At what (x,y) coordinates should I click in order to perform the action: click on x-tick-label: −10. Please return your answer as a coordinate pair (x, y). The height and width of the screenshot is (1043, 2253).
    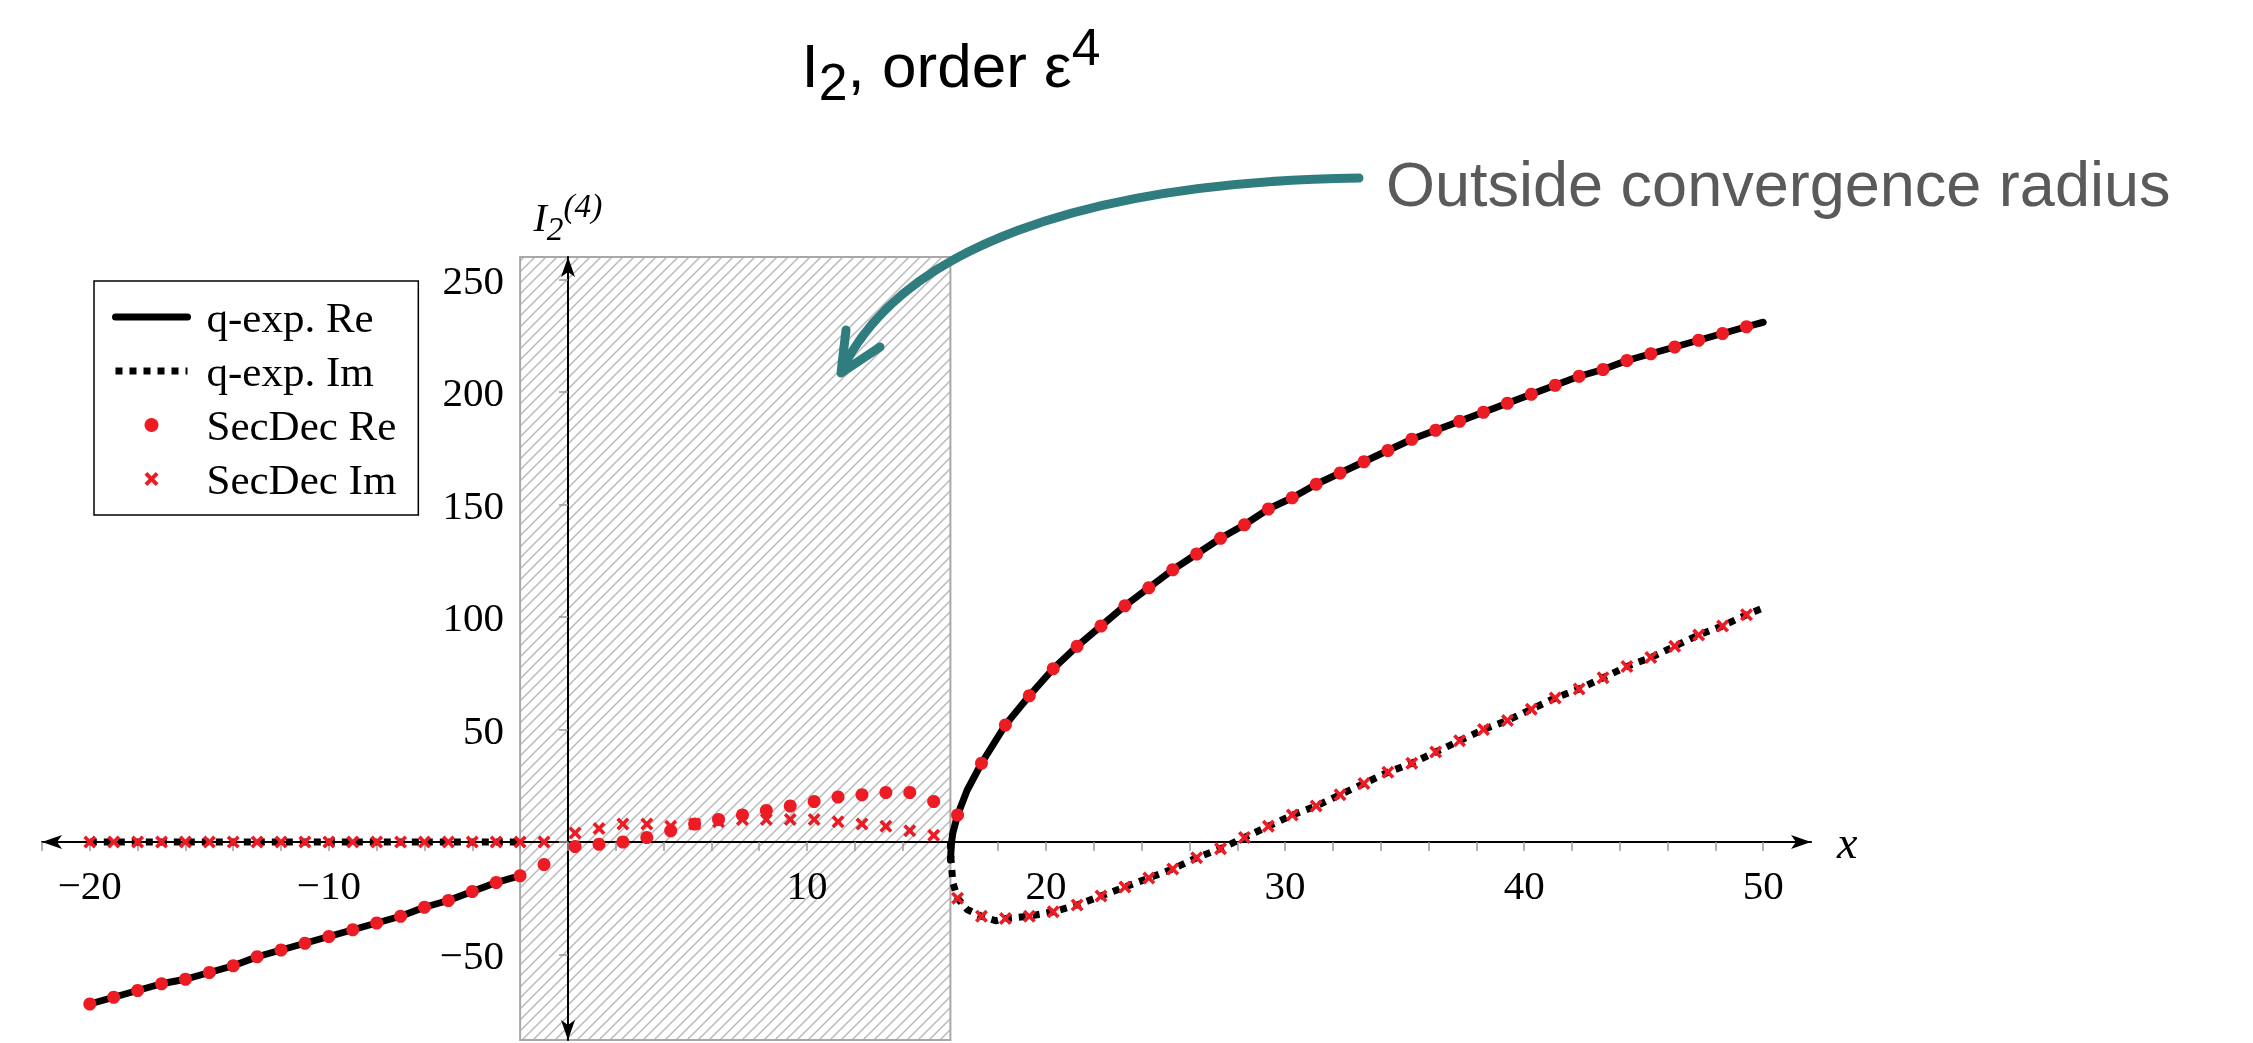
    Looking at the image, I should click on (328, 884).